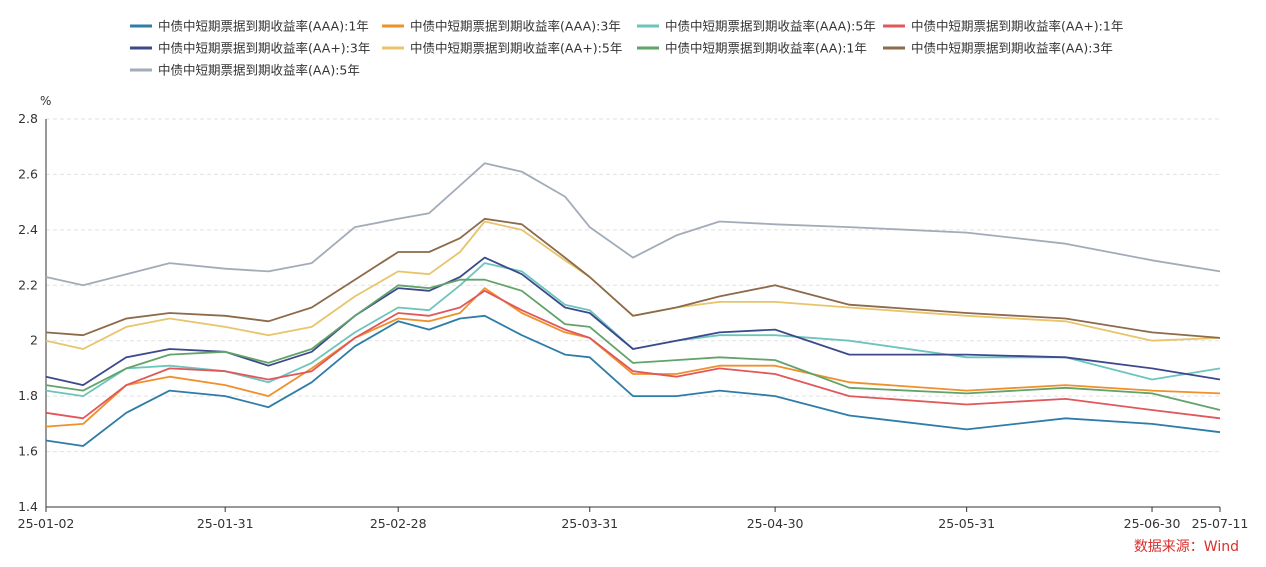 The width and height of the screenshot is (1266, 567). What do you see at coordinates (516, 48) in the screenshot?
I see `legend-entry: 中债中短期票据到期收益率(AA+):5年` at bounding box center [516, 48].